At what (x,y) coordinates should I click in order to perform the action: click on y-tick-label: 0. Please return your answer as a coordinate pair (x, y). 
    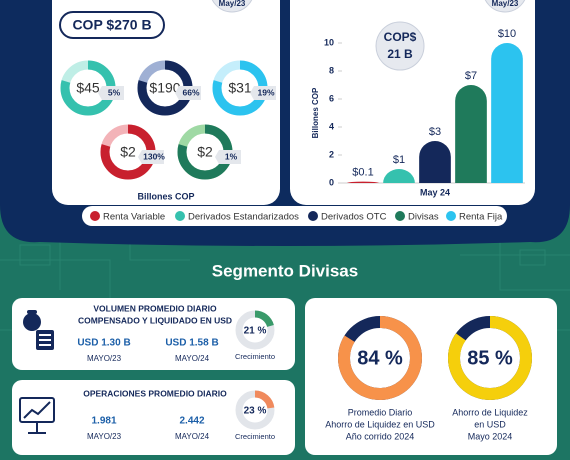
    Looking at the image, I should click on (331, 182).